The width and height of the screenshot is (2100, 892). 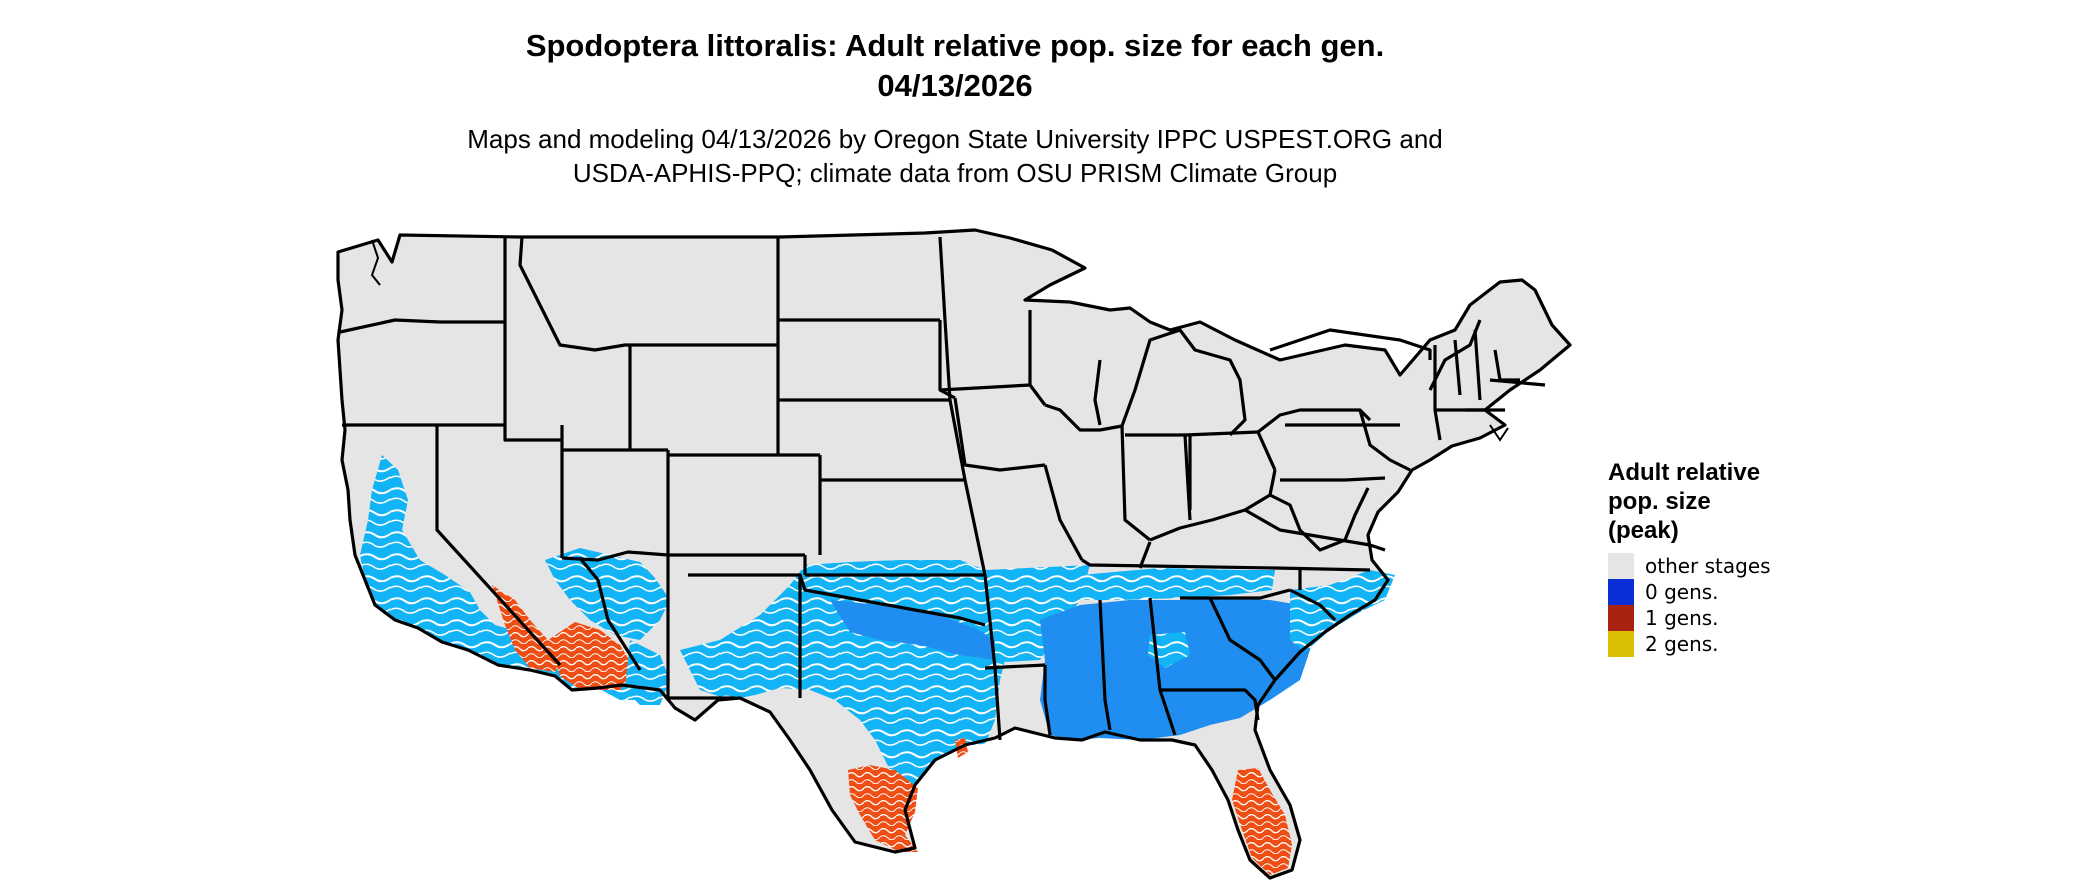 What do you see at coordinates (1682, 644) in the screenshot?
I see `legend-label: 2 gens.` at bounding box center [1682, 644].